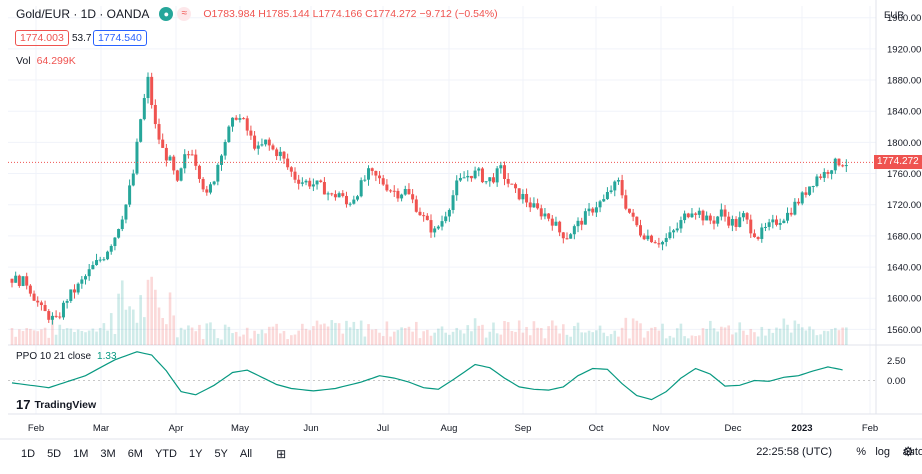 The width and height of the screenshot is (922, 474). Describe the element at coordinates (904, 268) in the screenshot. I see `y-tick-label: 1640.00` at that location.